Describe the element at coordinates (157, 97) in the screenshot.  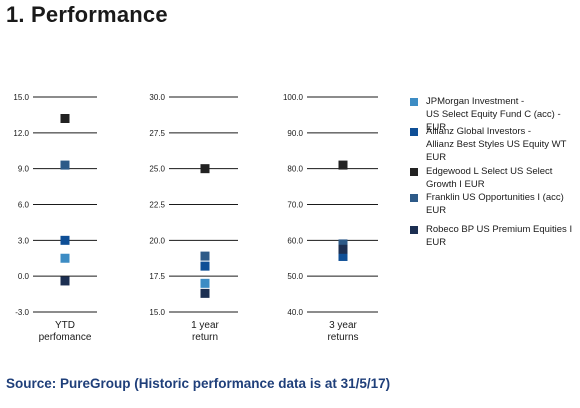
I see `tick-label: 30.0` at that location.